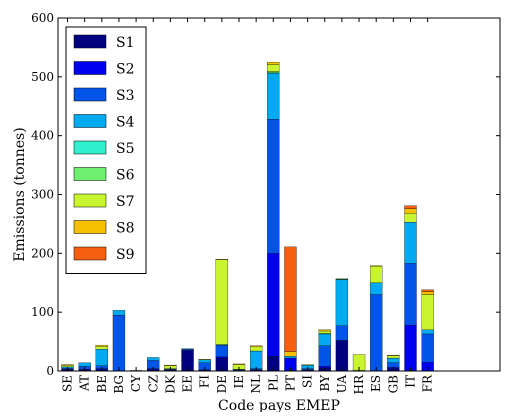  Describe the element at coordinates (204, 361) in the screenshot. I see `bar-FI-S4` at that location.